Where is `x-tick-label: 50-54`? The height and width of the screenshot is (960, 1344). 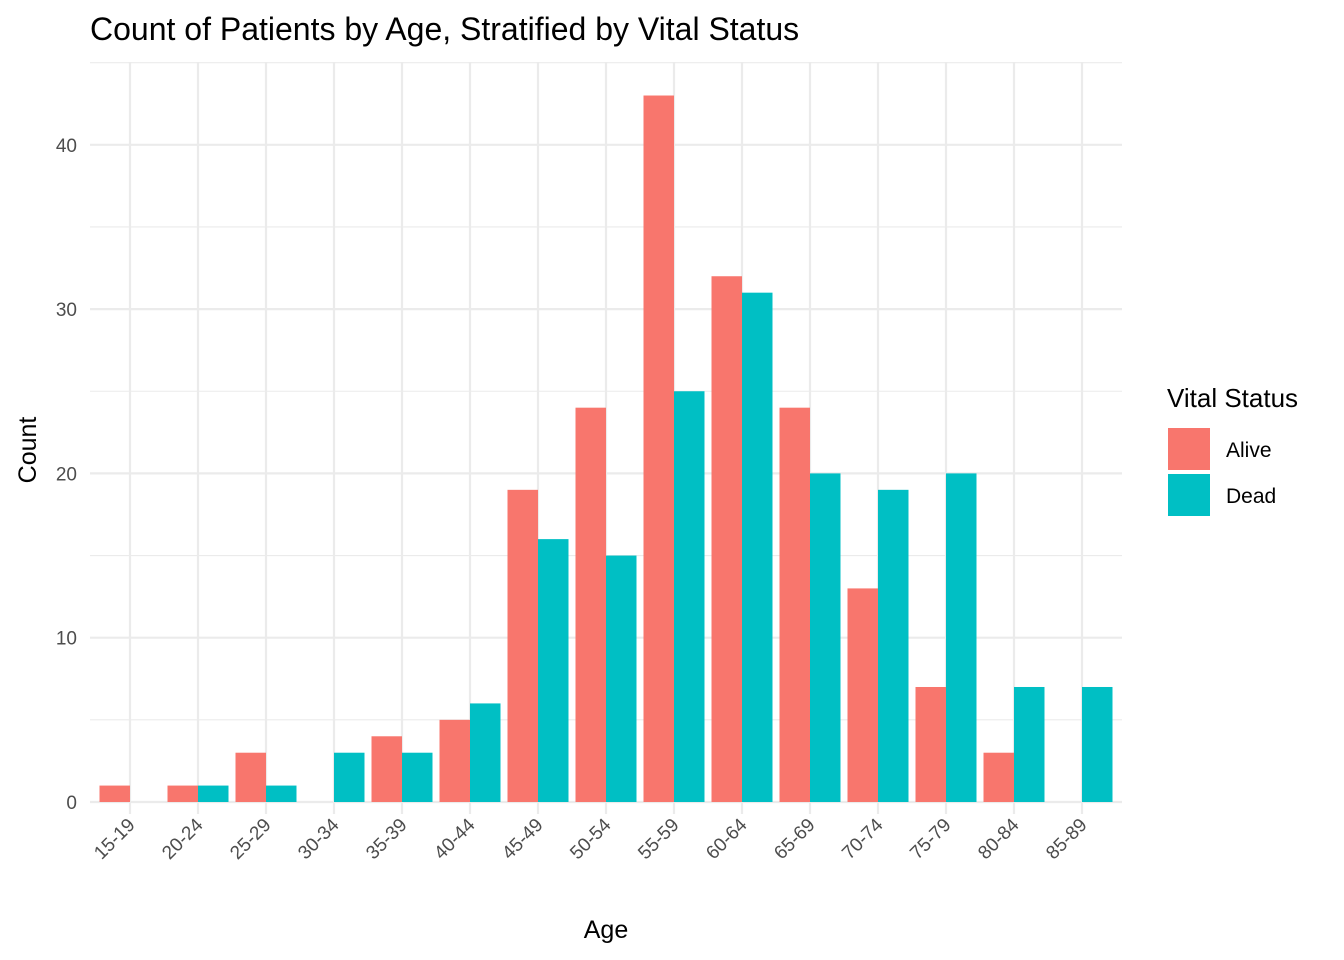
x-tick-label: 50-54 is located at coordinates (591, 839).